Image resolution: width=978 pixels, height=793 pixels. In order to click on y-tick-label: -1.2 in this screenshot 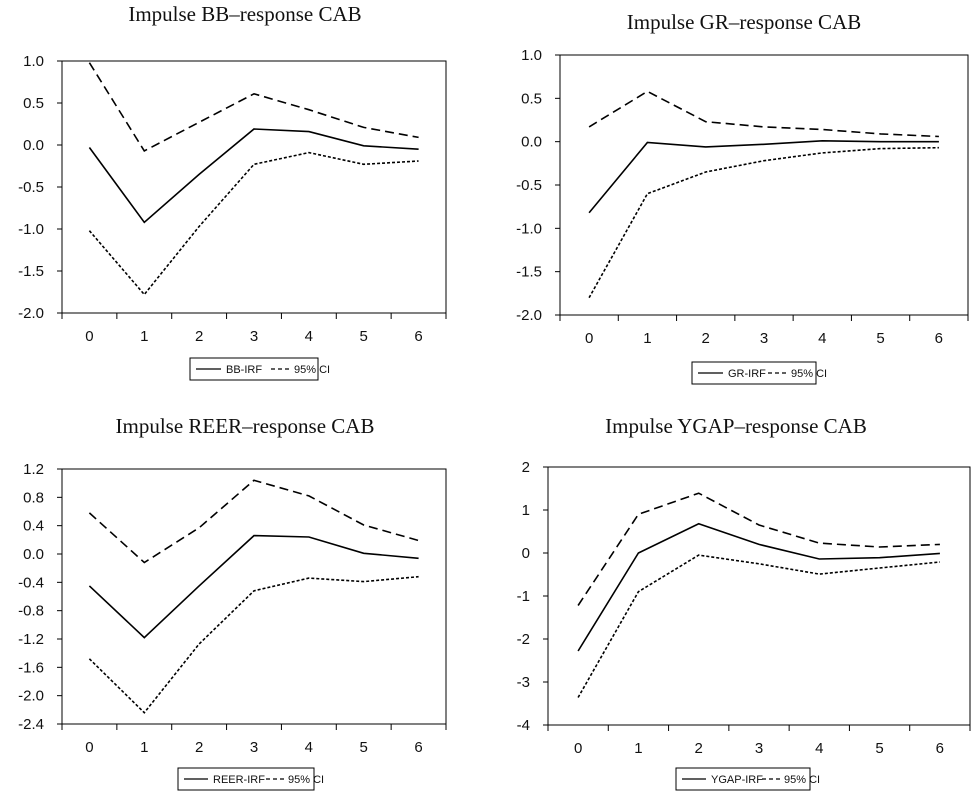, I will do `click(31, 639)`.